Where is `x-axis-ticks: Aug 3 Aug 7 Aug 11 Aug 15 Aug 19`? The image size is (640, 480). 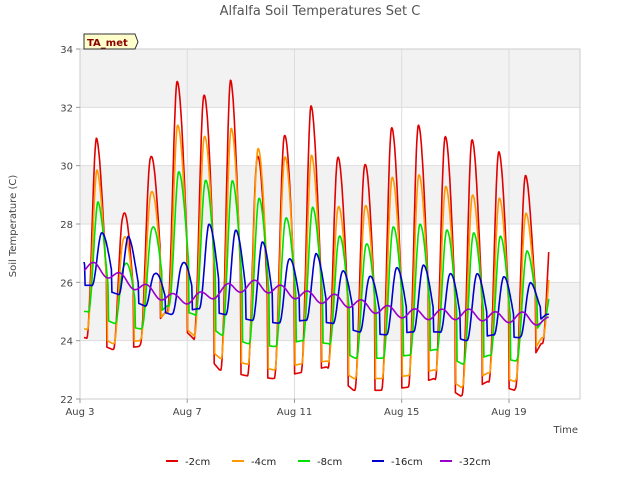 x-axis-ticks: Aug 3 Aug 7 Aug 11 Aug 15 Aug 19 is located at coordinates (296, 408).